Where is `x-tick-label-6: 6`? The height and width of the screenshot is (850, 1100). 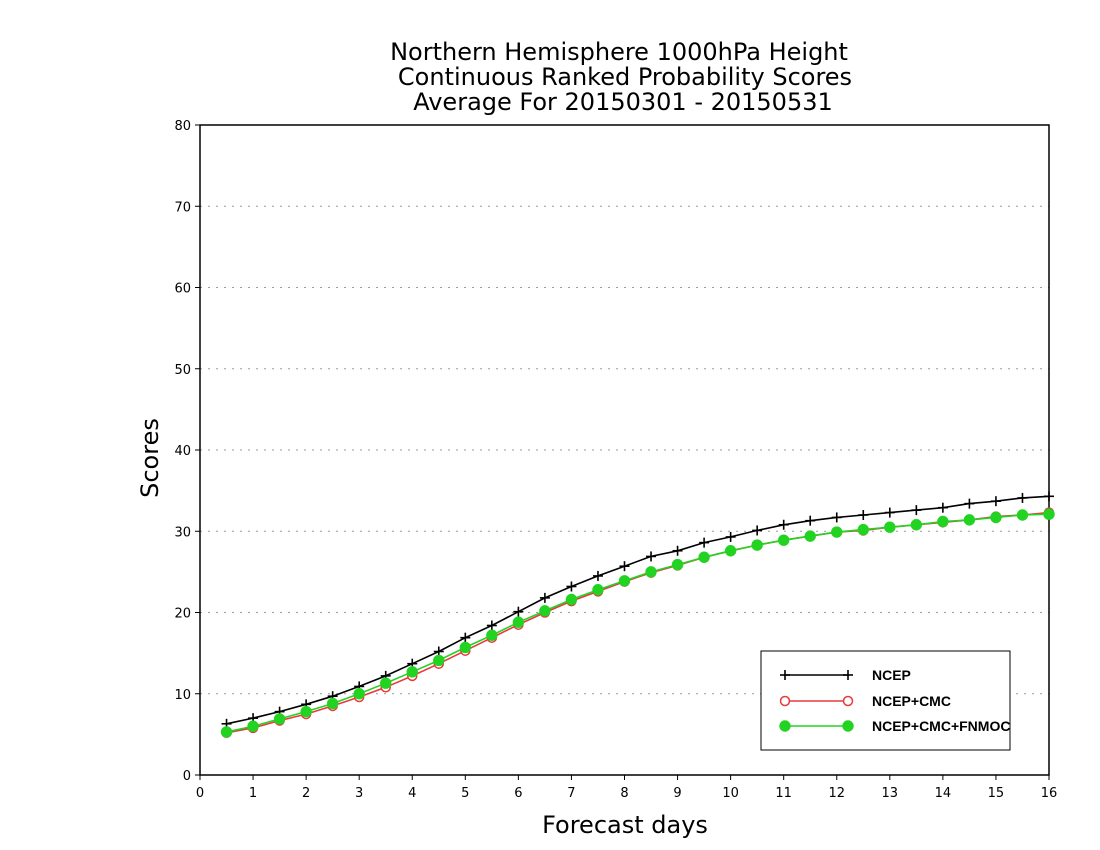 x-tick-label-6: 6 is located at coordinates (518, 793).